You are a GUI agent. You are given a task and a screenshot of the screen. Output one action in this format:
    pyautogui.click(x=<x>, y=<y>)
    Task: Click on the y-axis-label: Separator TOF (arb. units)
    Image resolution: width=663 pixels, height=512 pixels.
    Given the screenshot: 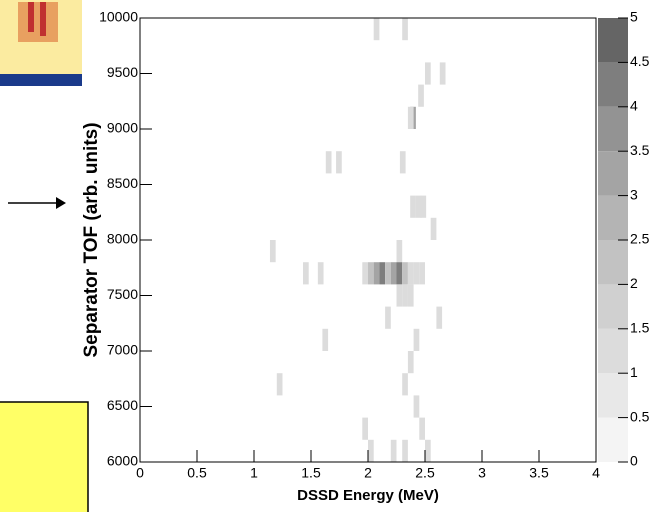 What is the action you would take?
    pyautogui.click(x=91, y=239)
    